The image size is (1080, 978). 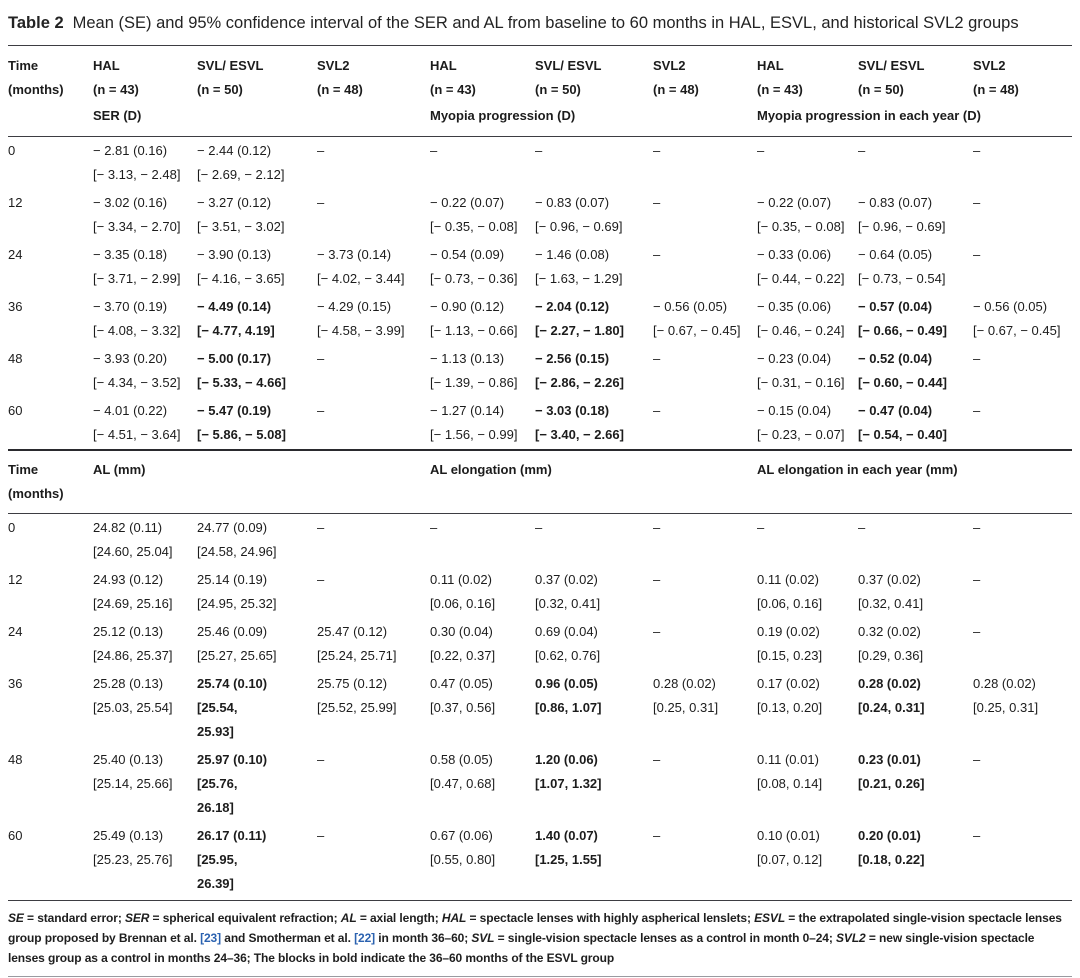 What do you see at coordinates (684, 683) in the screenshot?
I see `cell-mean: 0.28 (0.02)` at bounding box center [684, 683].